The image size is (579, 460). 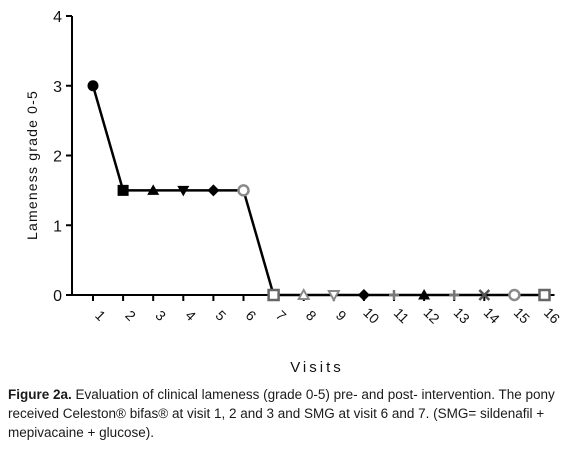 I want to click on x-tick-label: 15, so click(x=522, y=315).